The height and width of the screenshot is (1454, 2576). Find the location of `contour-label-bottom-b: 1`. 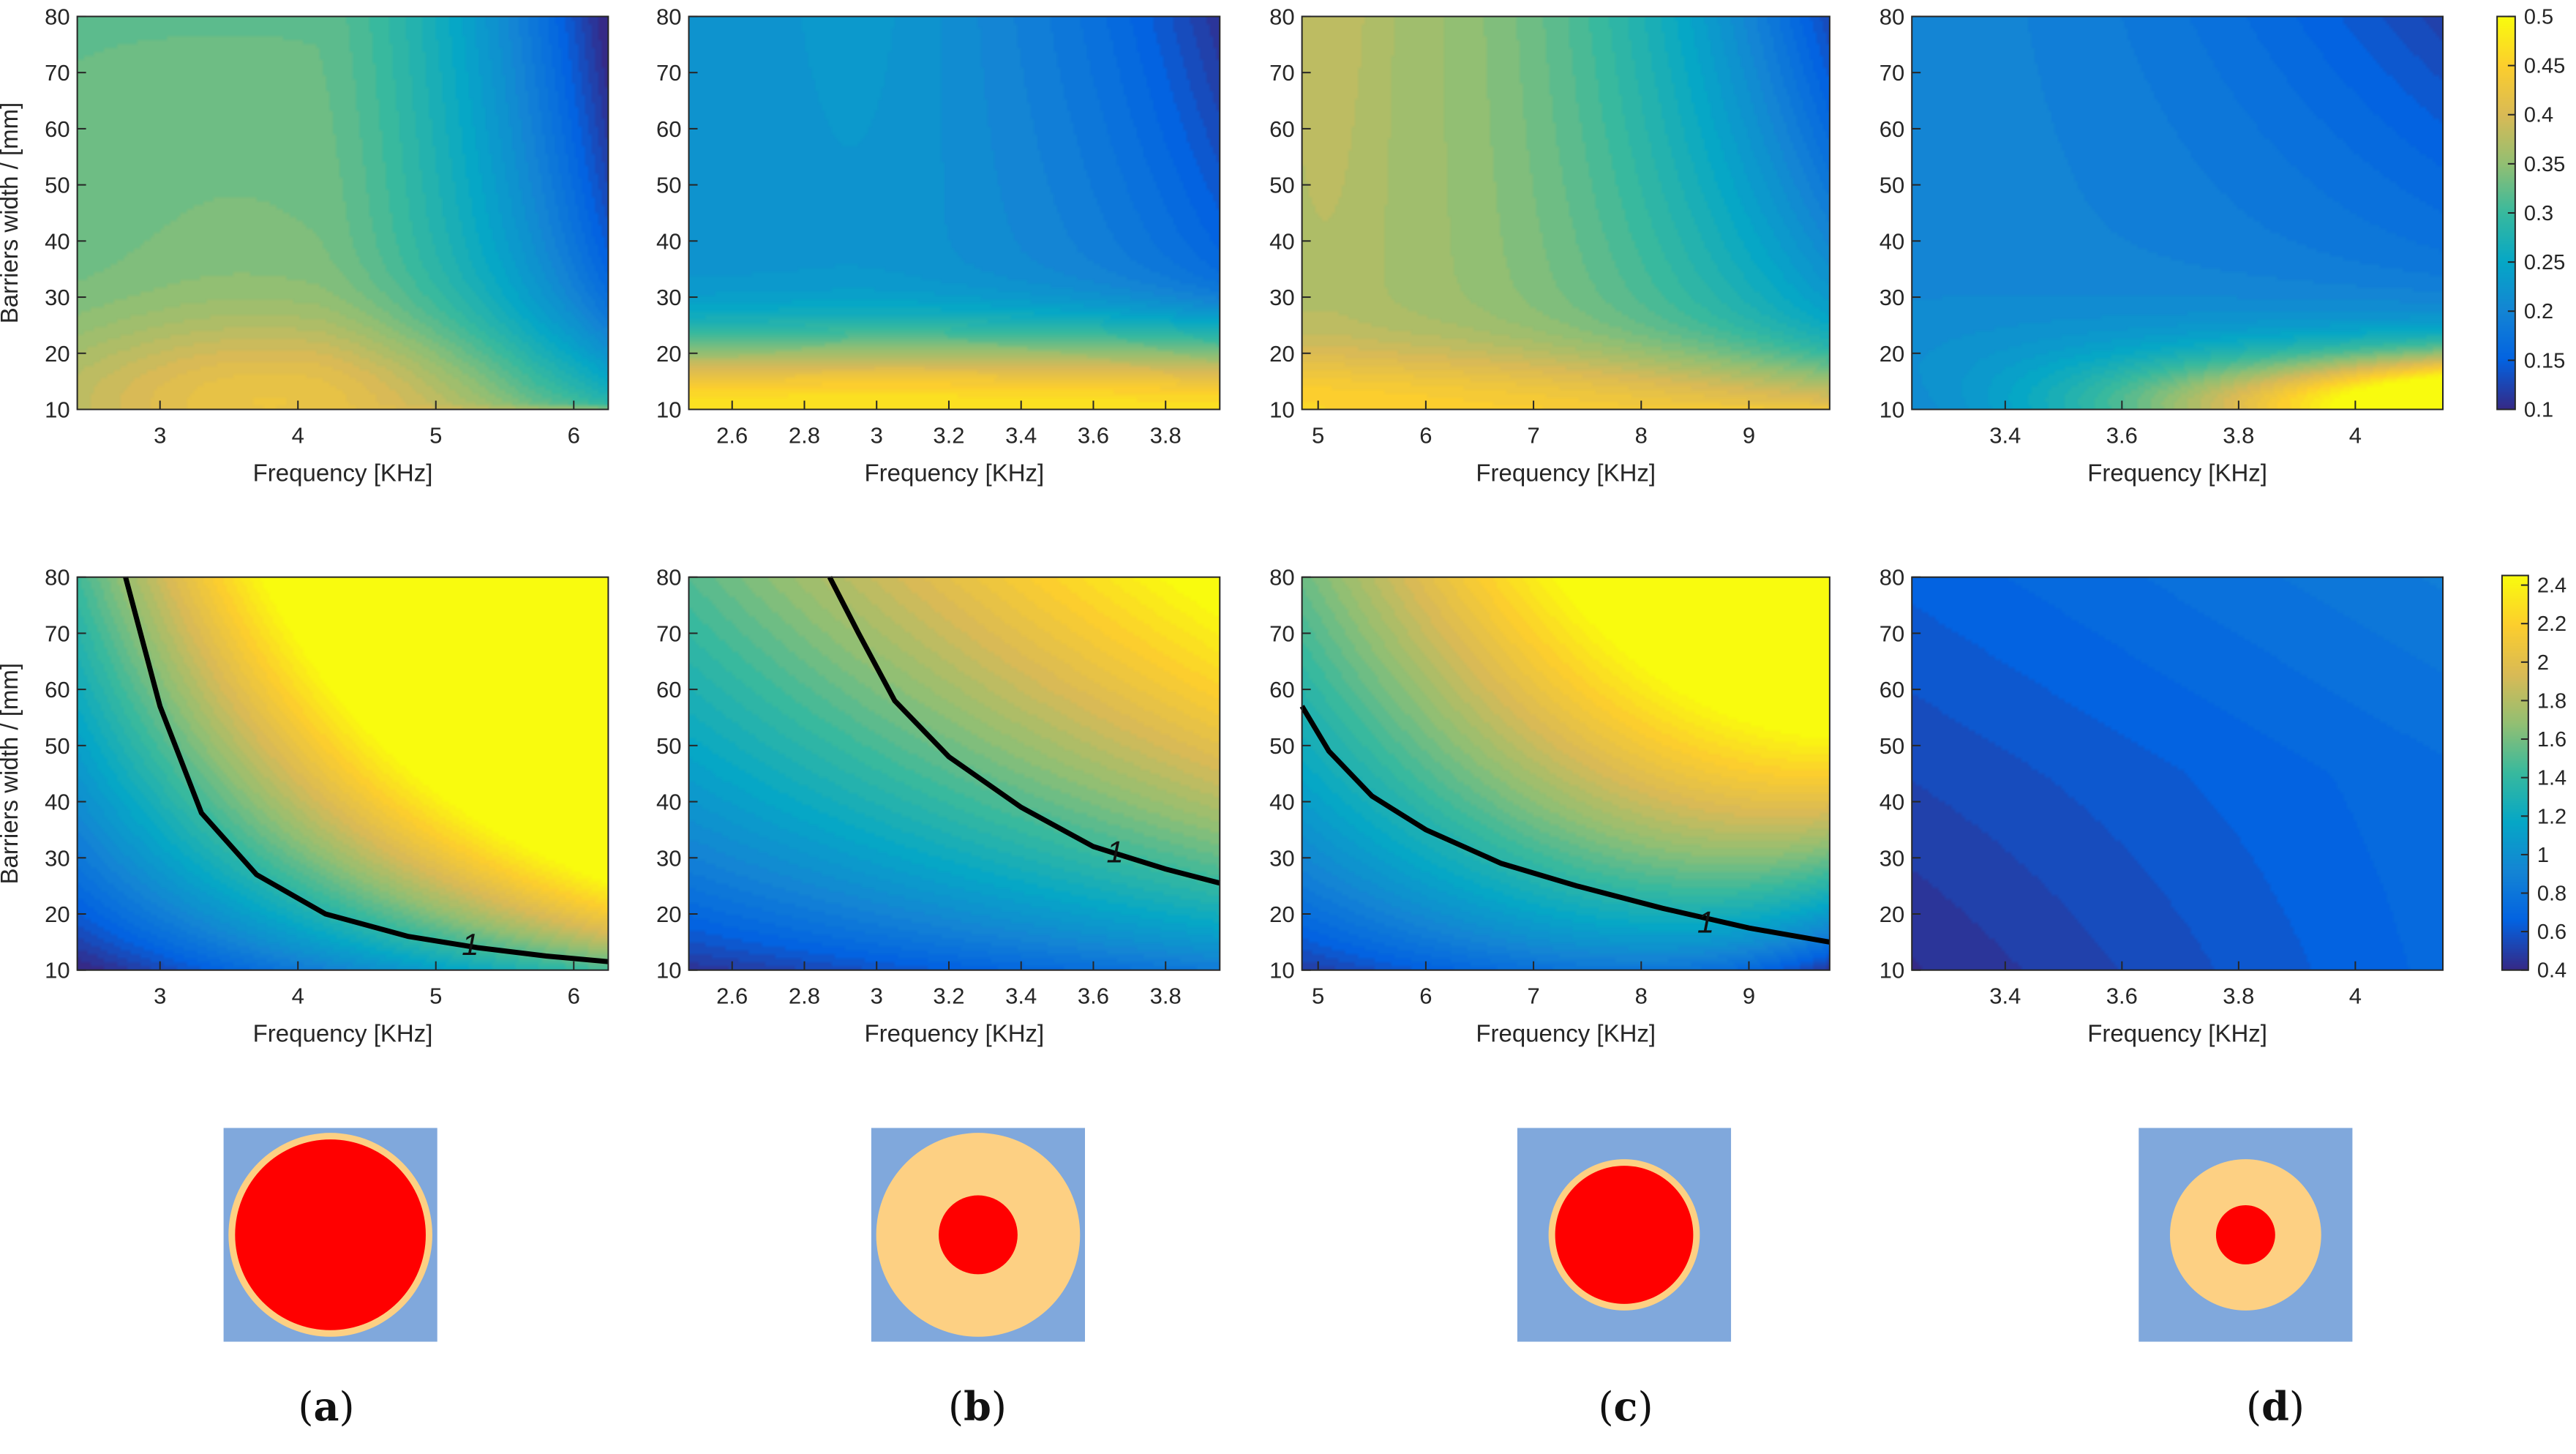

contour-label-bottom-b: 1 is located at coordinates (1114, 852).